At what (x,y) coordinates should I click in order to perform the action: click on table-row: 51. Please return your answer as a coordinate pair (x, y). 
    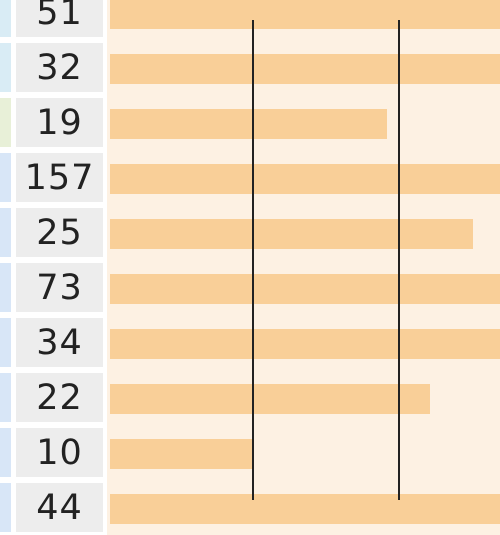
    Looking at the image, I should click on (250, 20).